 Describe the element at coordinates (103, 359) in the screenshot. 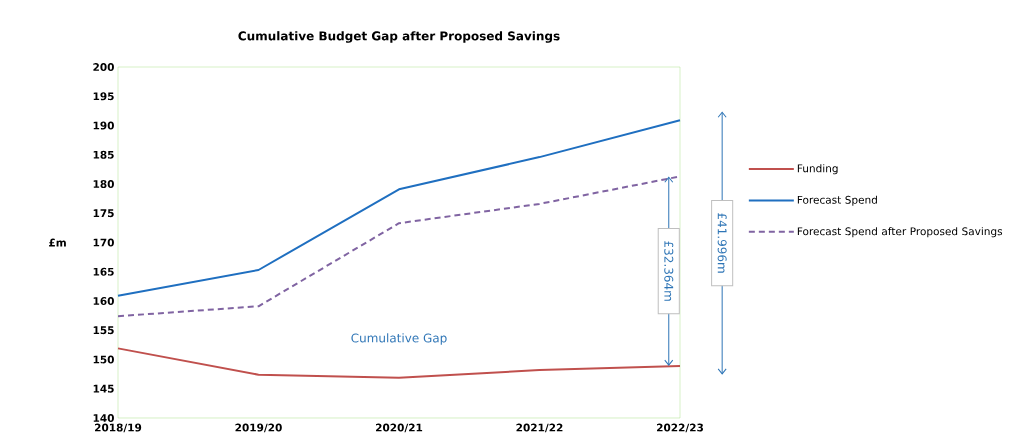

I see `y-tick-label: 150` at that location.